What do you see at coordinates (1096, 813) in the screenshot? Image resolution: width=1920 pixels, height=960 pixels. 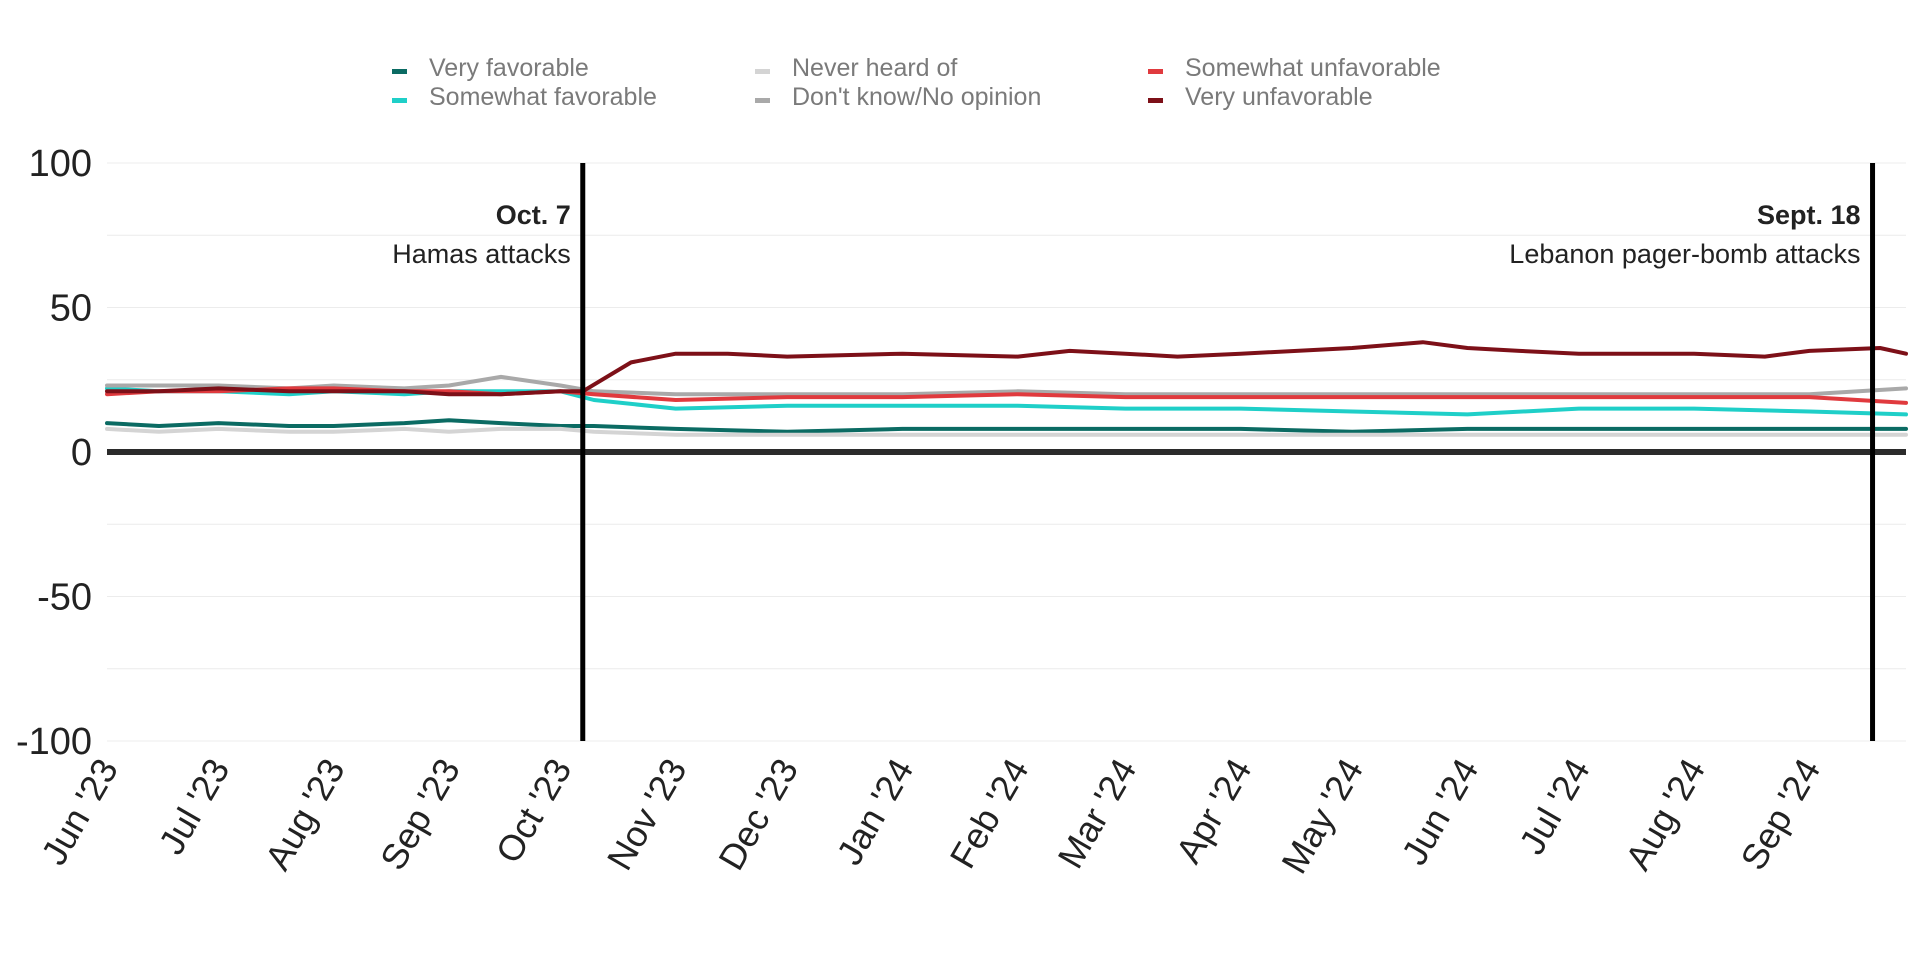 I see `x-tick-label: Mar '24` at bounding box center [1096, 813].